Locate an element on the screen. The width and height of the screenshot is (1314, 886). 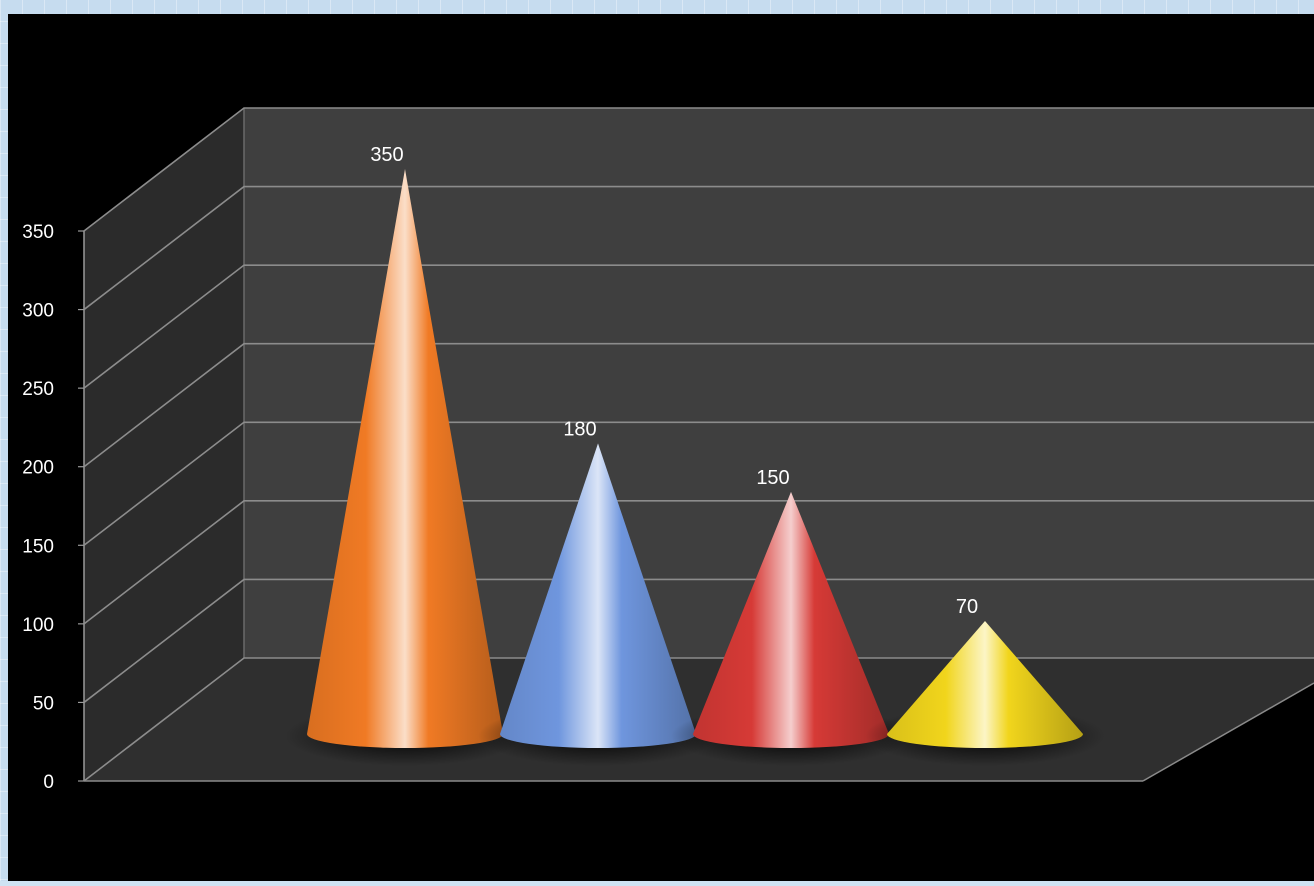
data-label: 70 is located at coordinates (967, 607).